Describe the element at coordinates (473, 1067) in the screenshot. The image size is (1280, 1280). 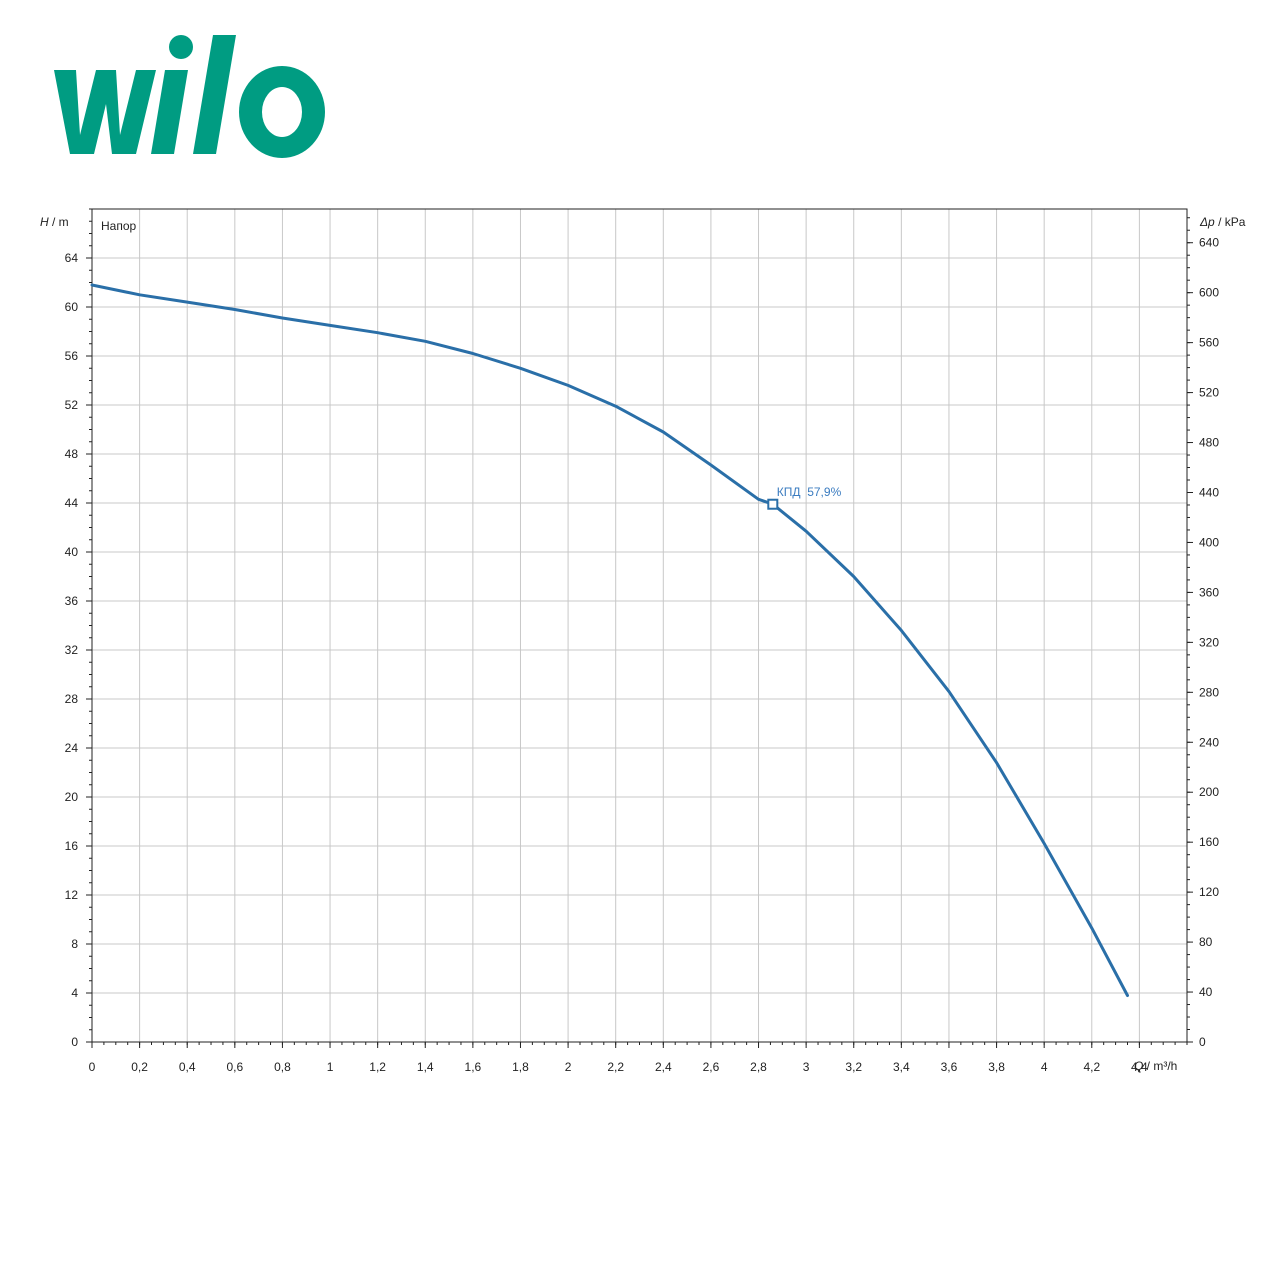
I see `x-tick-label: 1,6` at that location.